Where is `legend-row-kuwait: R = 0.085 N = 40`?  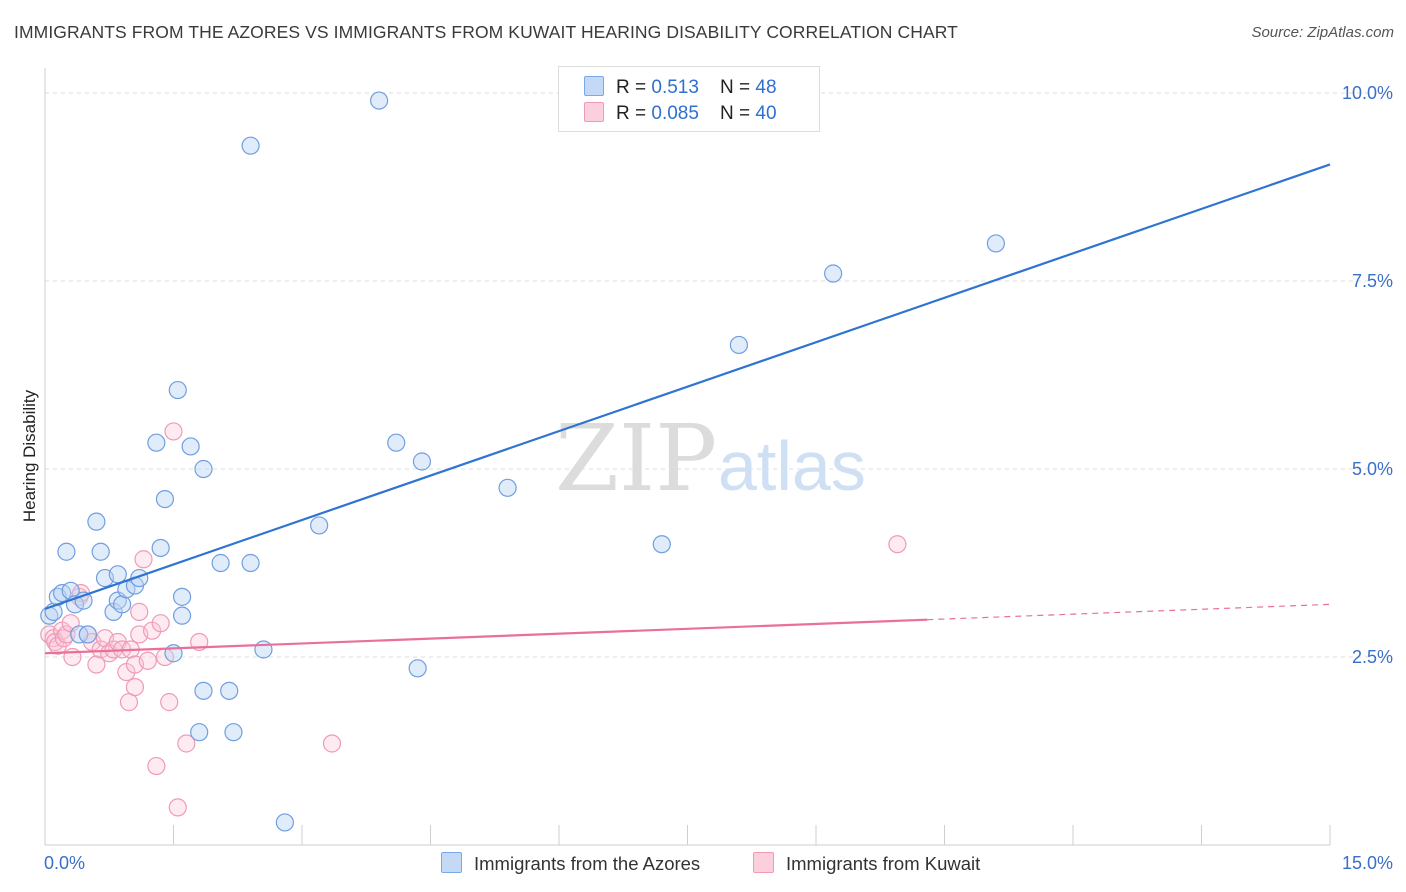
legend-row-kuwait: R = 0.085 N = 40 is located at coordinates (680, 115).